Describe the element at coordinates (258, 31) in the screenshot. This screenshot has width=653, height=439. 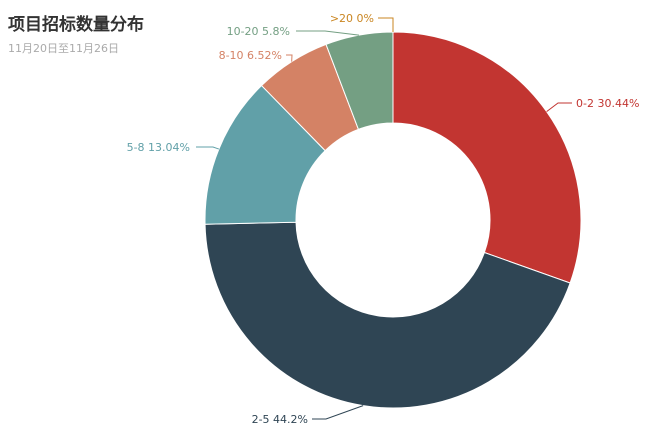
I see `slice-label-10-20: 10-20 5.8%` at that location.